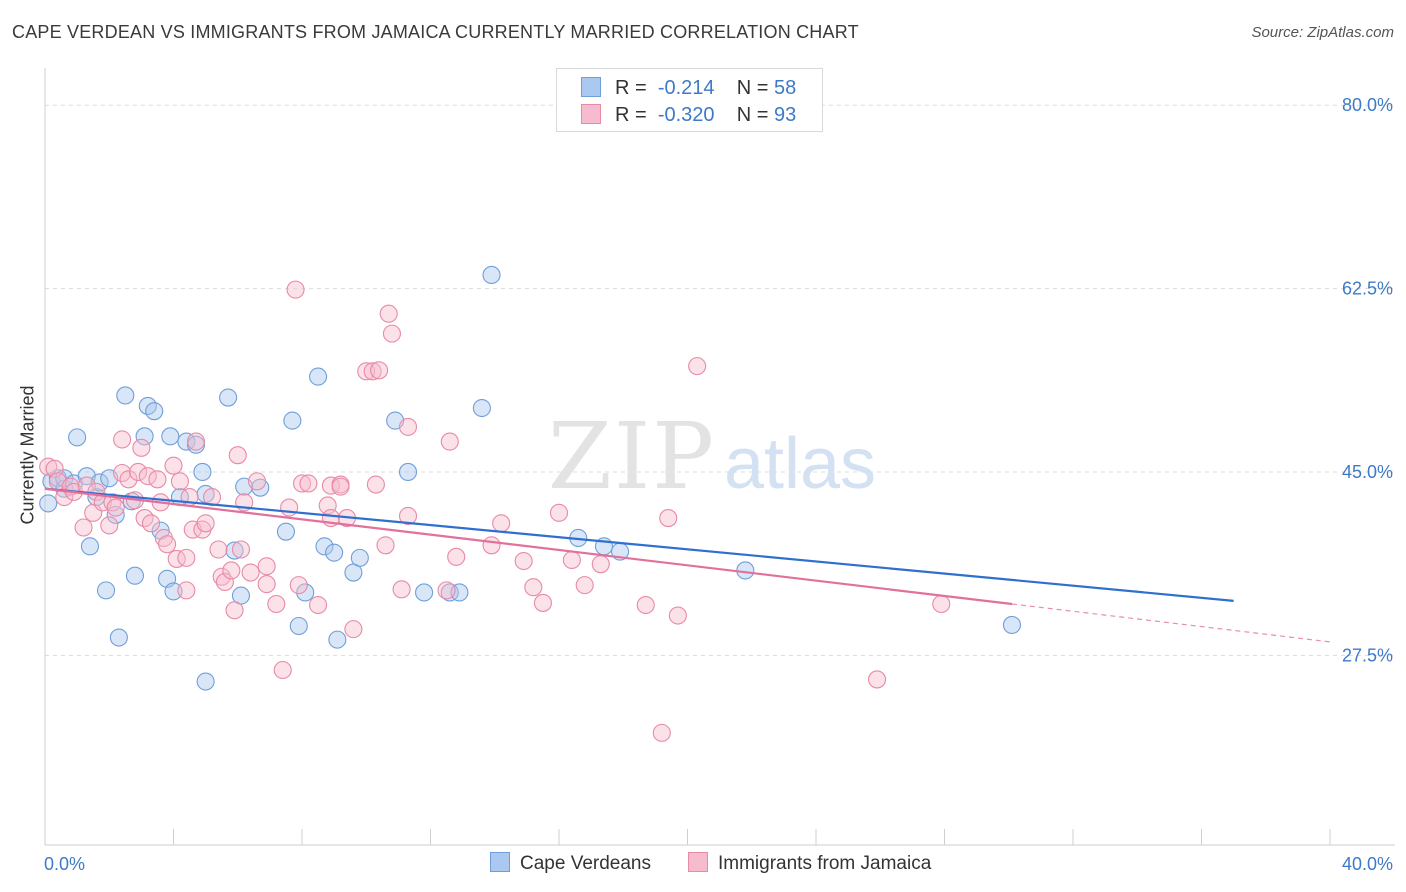  Describe the element at coordinates (1367, 289) in the screenshot. I see `y-tick-label: 62.5%` at that location.